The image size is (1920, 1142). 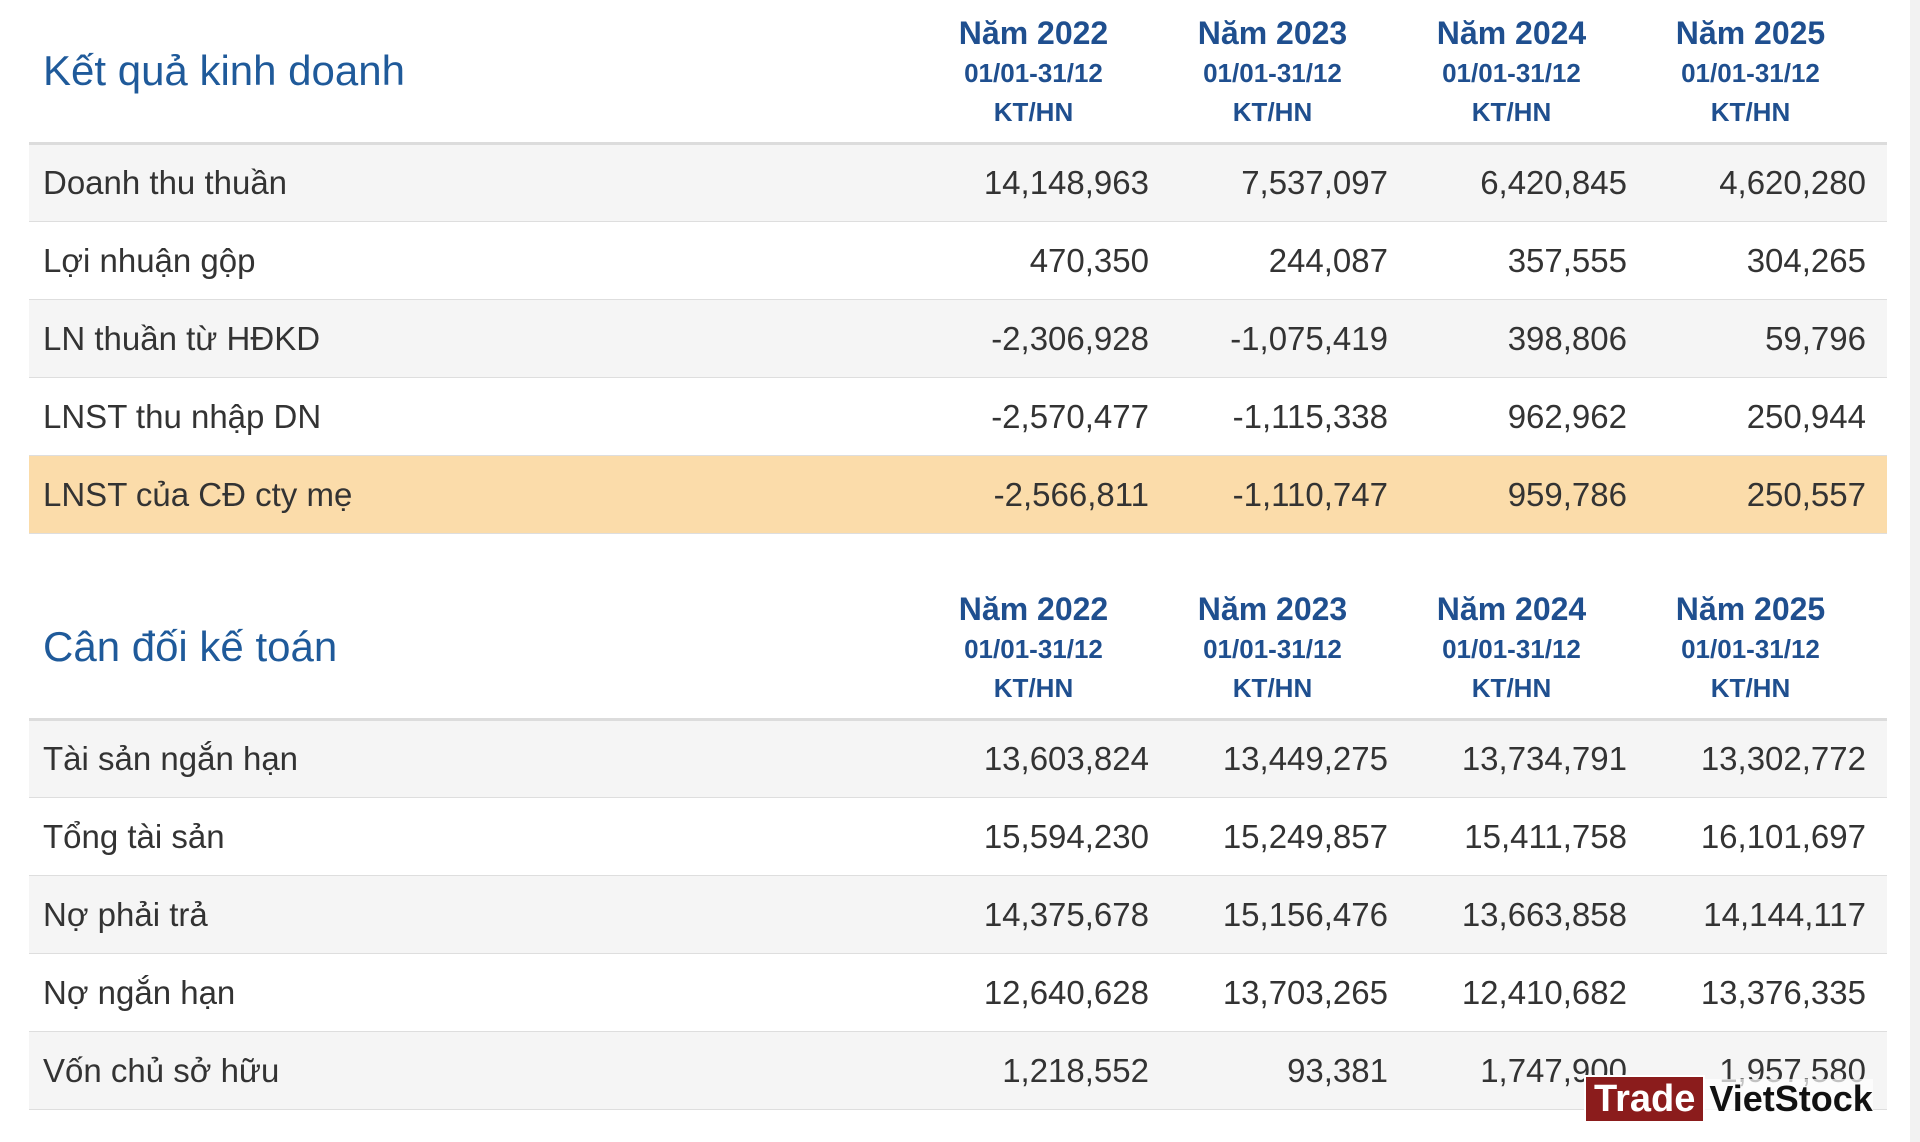 What do you see at coordinates (471, 416) in the screenshot?
I see `row-label: LNST thu nhập DN` at bounding box center [471, 416].